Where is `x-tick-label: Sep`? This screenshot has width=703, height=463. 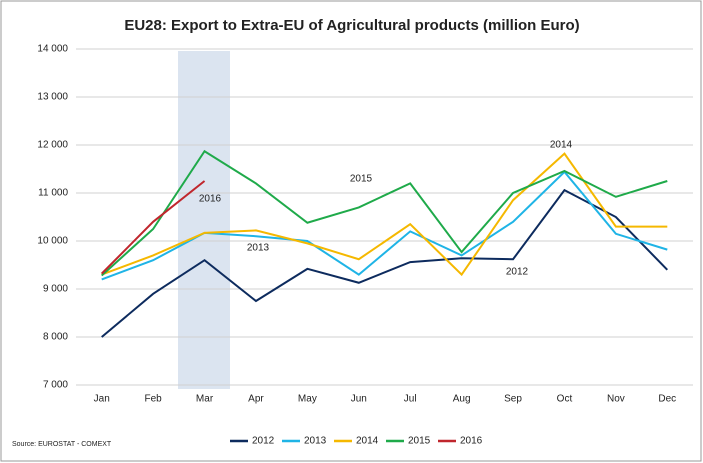 x-tick-label: Sep is located at coordinates (513, 399).